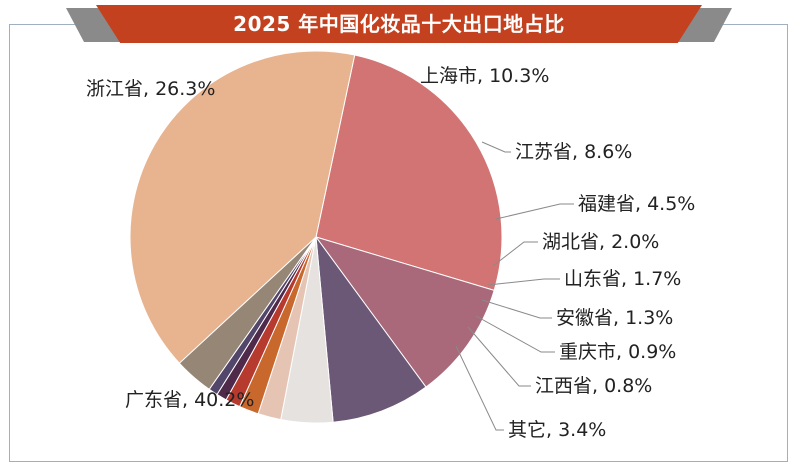 The image size is (797, 475). What do you see at coordinates (515, 254) in the screenshot?
I see `leader-line-hubei` at bounding box center [515, 254].